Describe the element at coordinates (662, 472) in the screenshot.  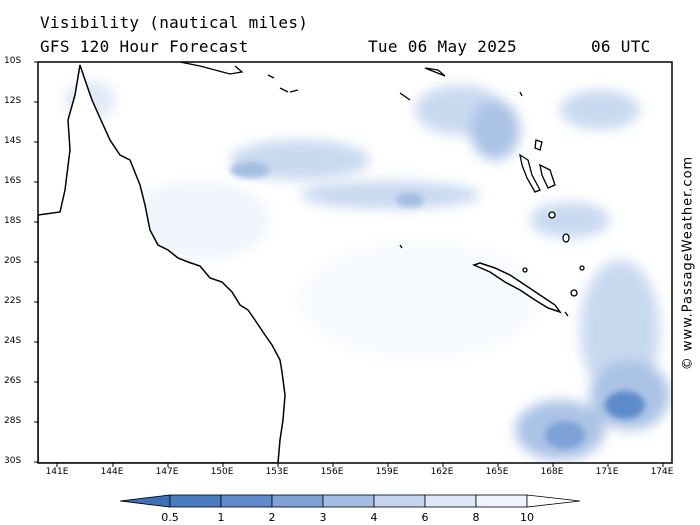
I see `longitude-label: 174E` at that location.